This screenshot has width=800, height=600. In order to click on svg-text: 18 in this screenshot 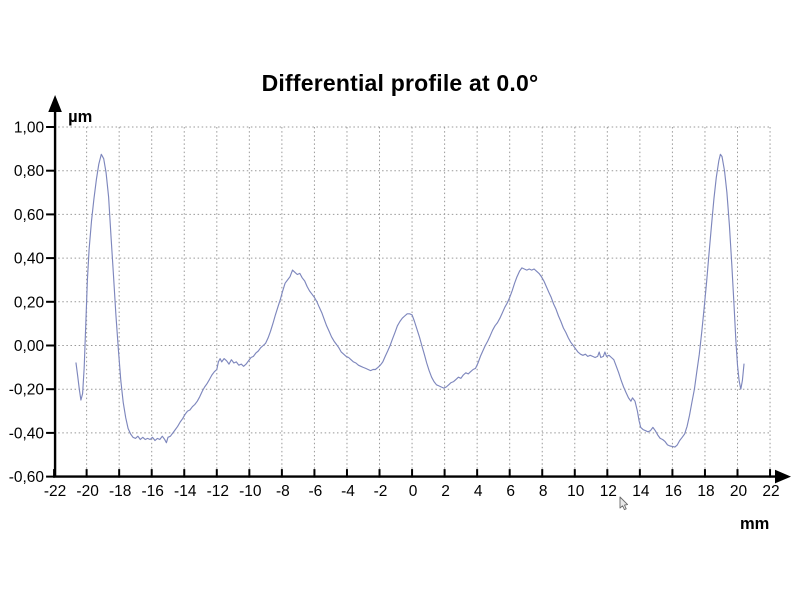, I will do `click(705, 491)`.